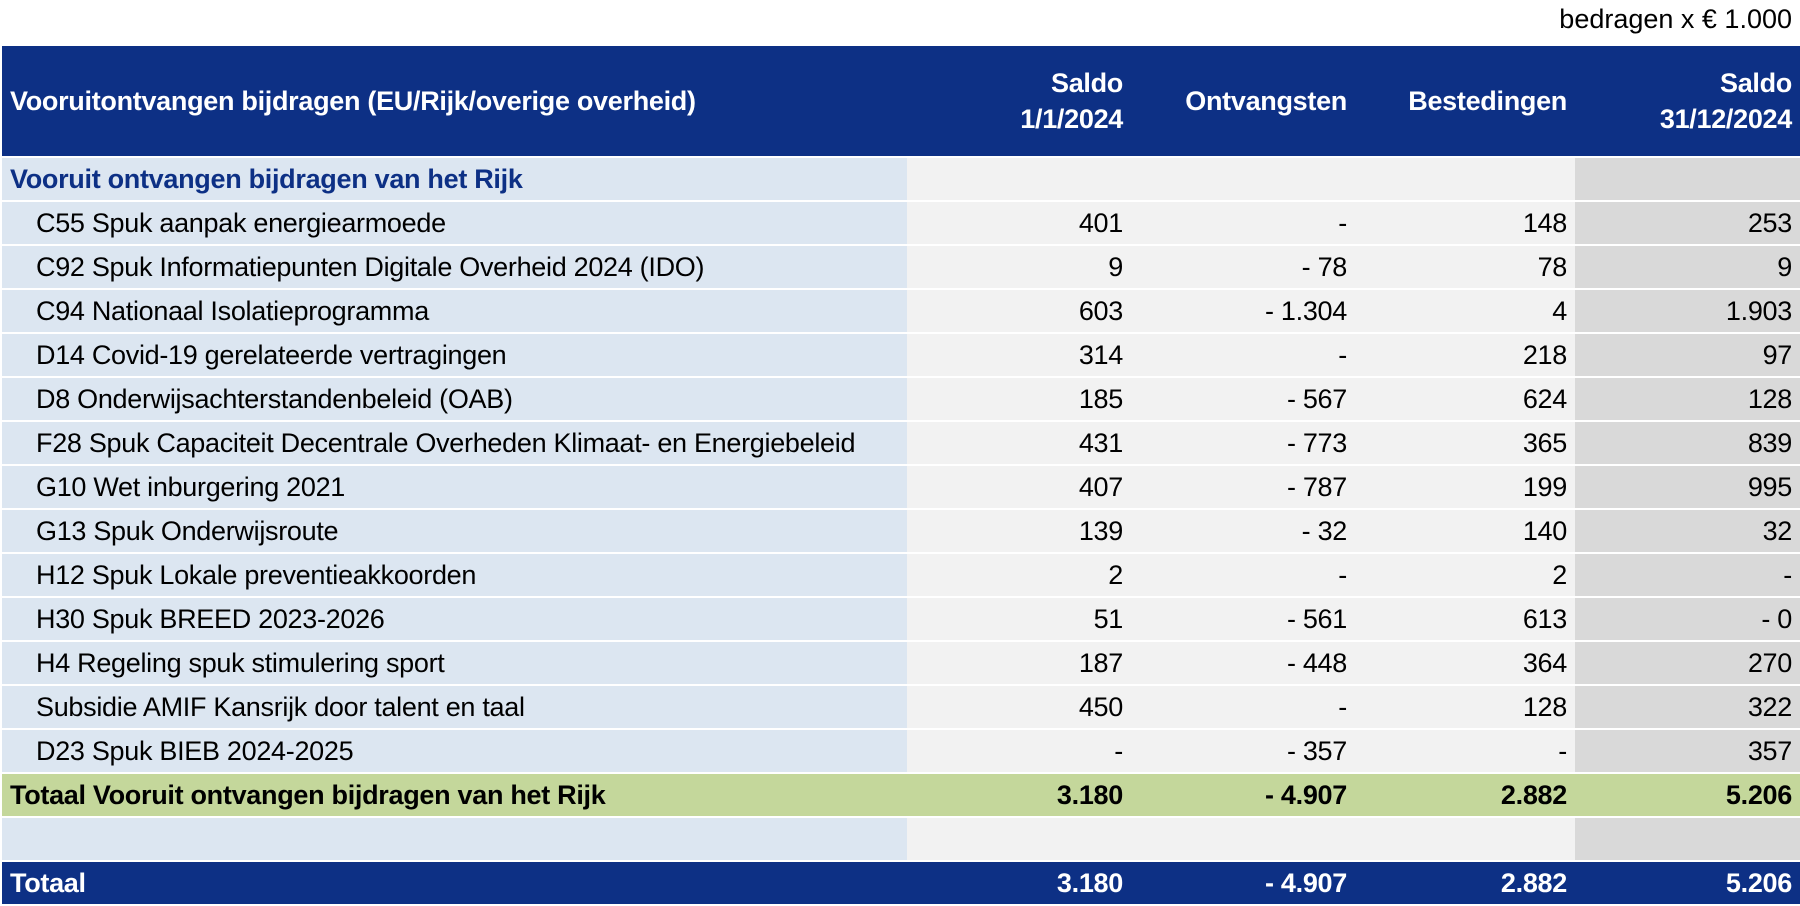  Describe the element at coordinates (1687, 223) in the screenshot. I see `cell-value: 253` at that location.